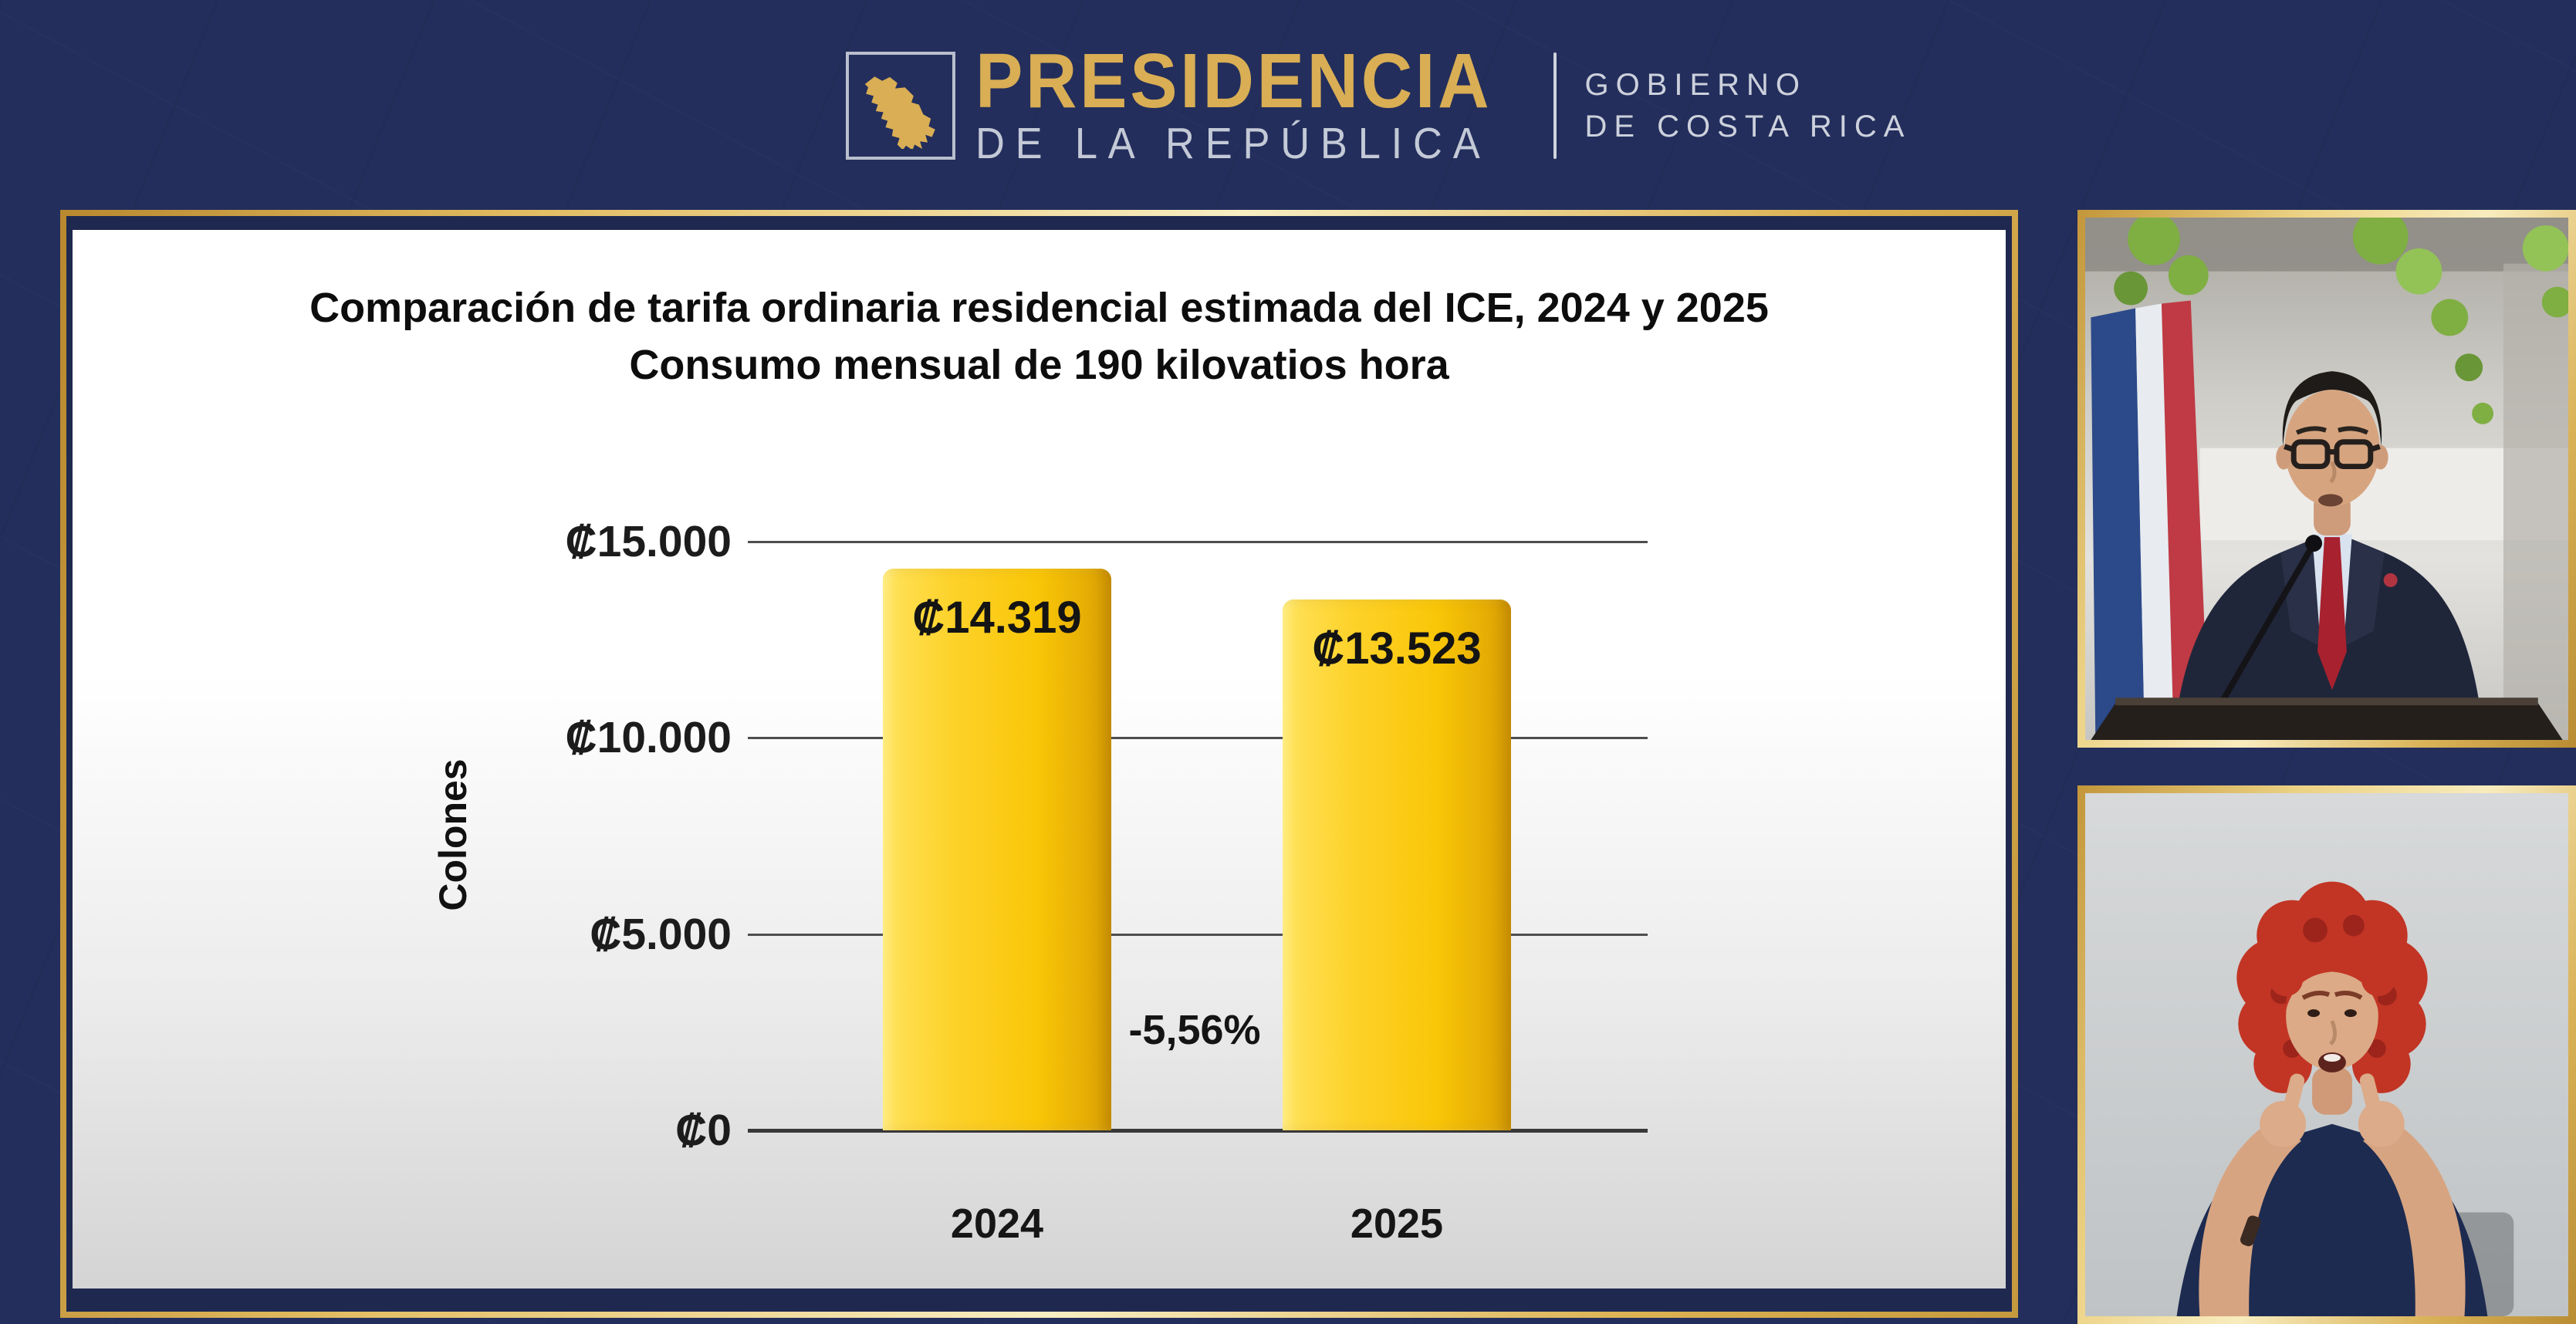 This screenshot has width=2576, height=1324. I want to click on speaker-video, so click(2326, 479).